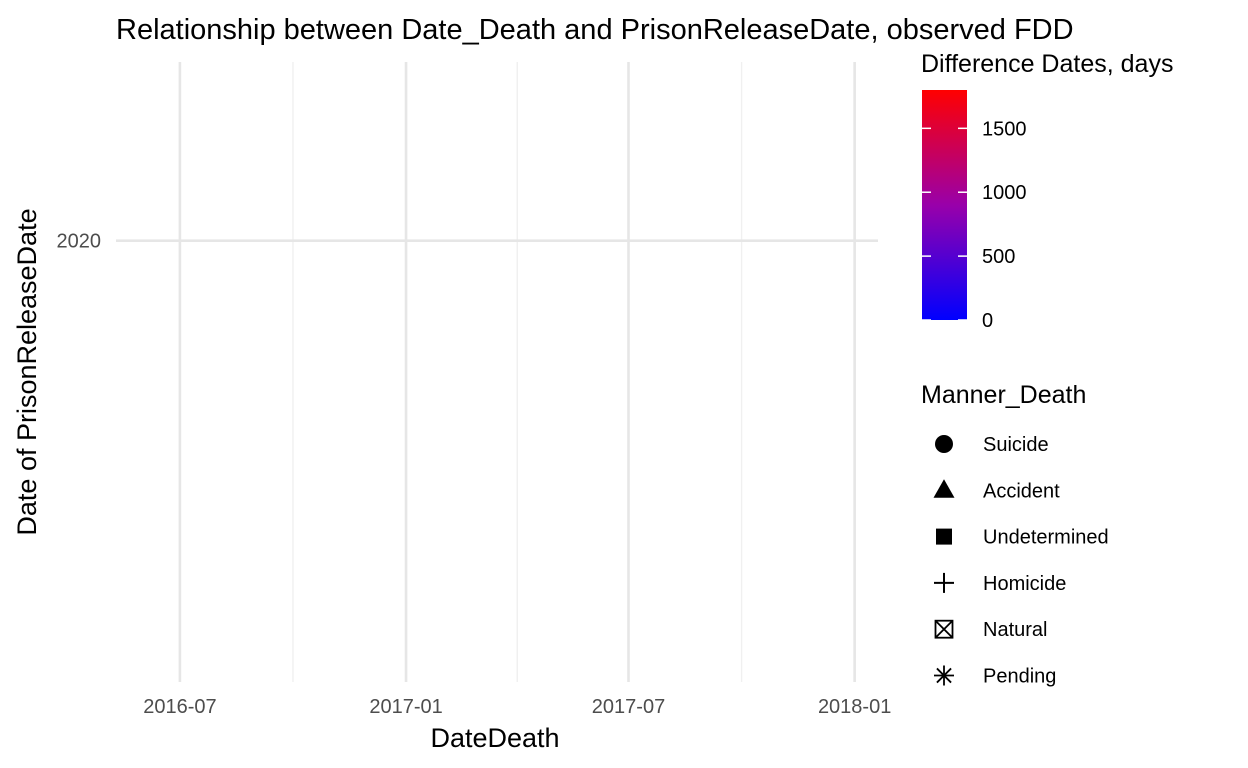 This screenshot has height=768, width=1248. I want to click on colorbar-tick-label: 0, so click(987, 321).